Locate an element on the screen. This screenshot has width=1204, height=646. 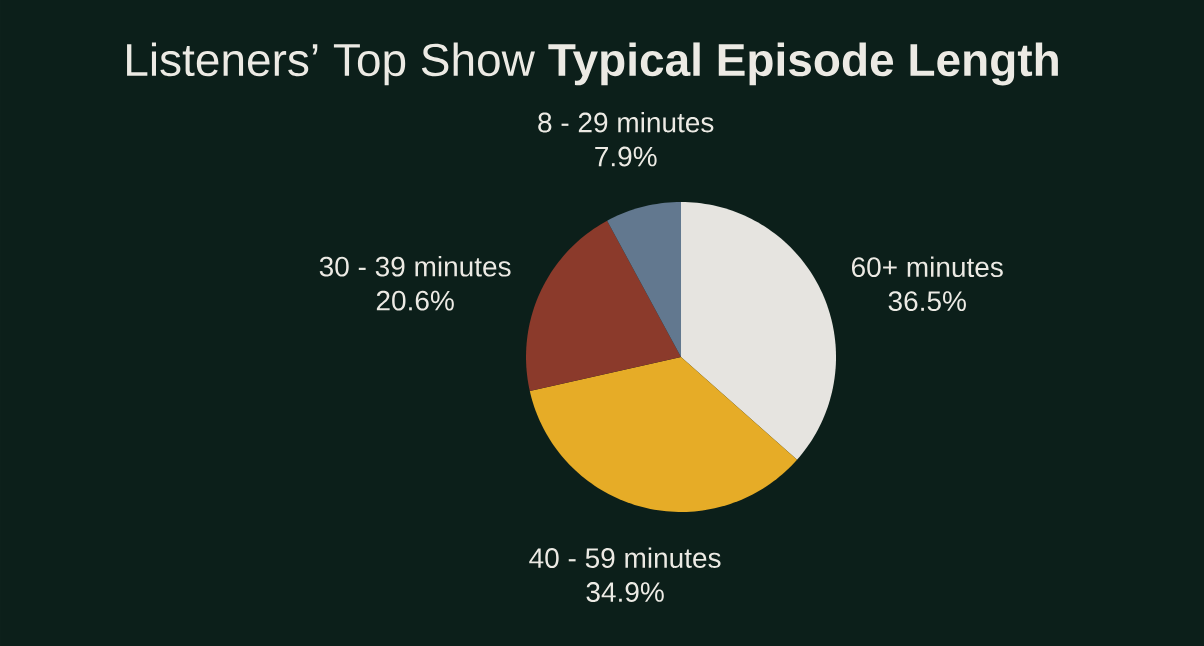
data-label: 34.9% is located at coordinates (625, 592).